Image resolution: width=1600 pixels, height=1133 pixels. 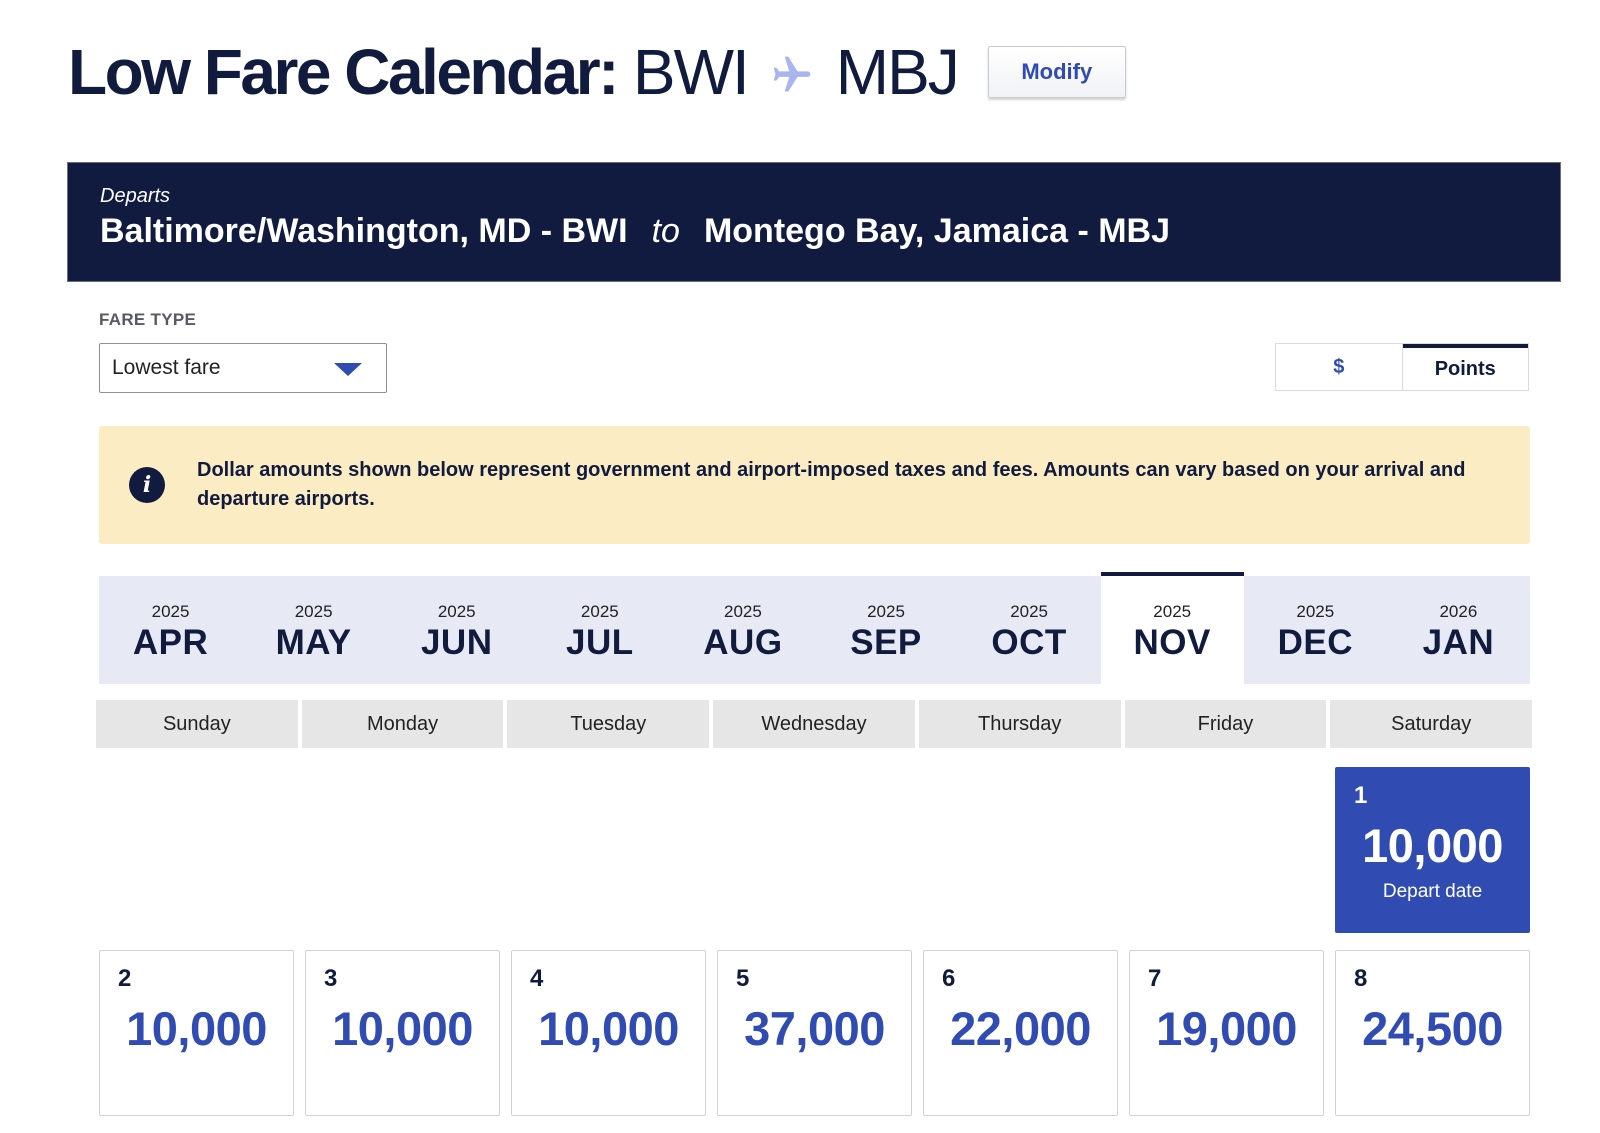 What do you see at coordinates (456, 642) in the screenshot?
I see `month-tab-label: JUN` at bounding box center [456, 642].